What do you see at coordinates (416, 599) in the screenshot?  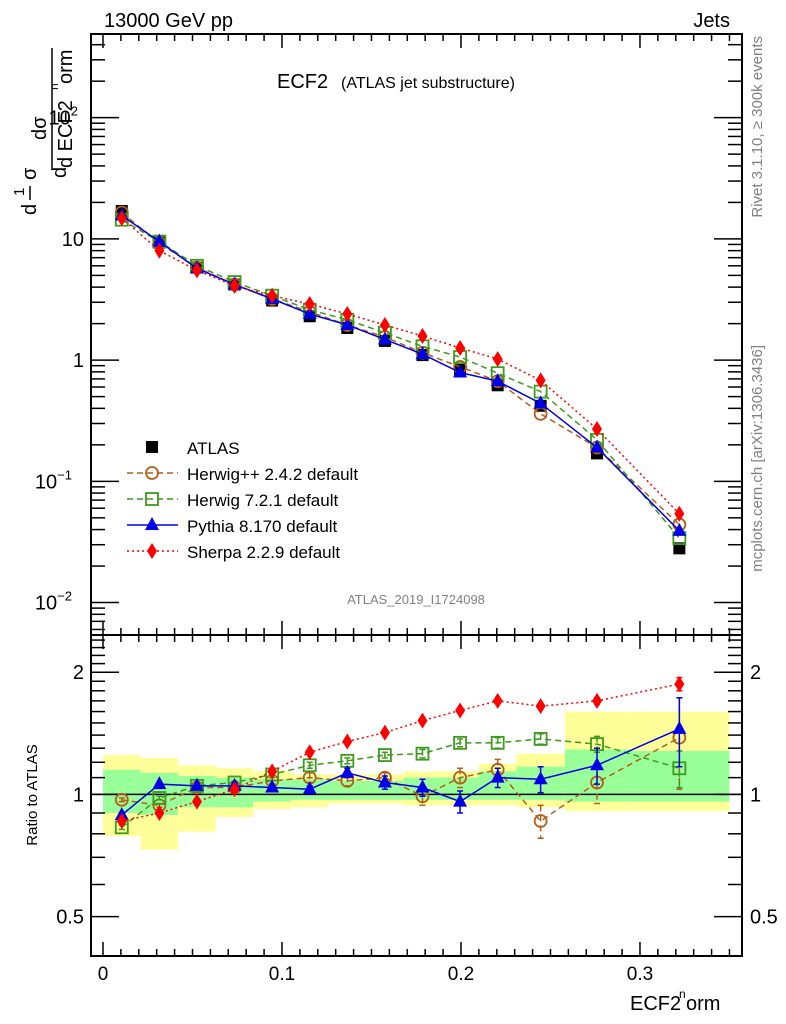 I see `watermark: ATLAS_2019_I1724098` at bounding box center [416, 599].